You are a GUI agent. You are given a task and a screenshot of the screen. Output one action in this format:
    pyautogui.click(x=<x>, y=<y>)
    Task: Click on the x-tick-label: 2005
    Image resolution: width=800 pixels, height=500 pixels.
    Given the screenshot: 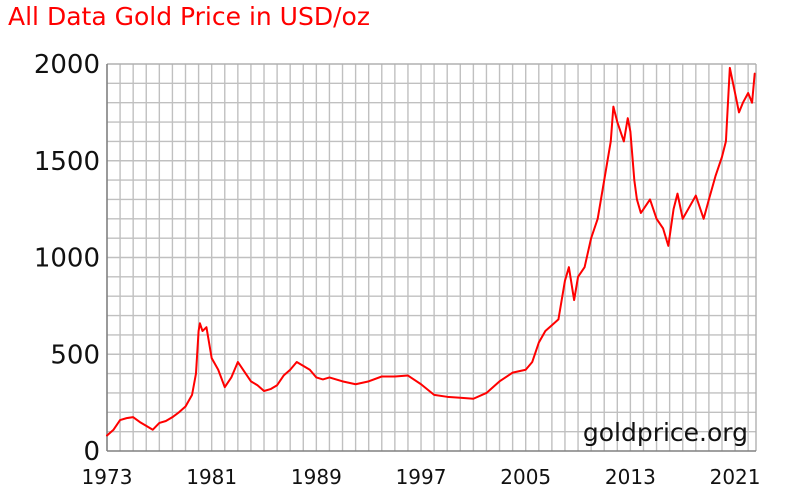 What is the action you would take?
    pyautogui.click(x=525, y=477)
    